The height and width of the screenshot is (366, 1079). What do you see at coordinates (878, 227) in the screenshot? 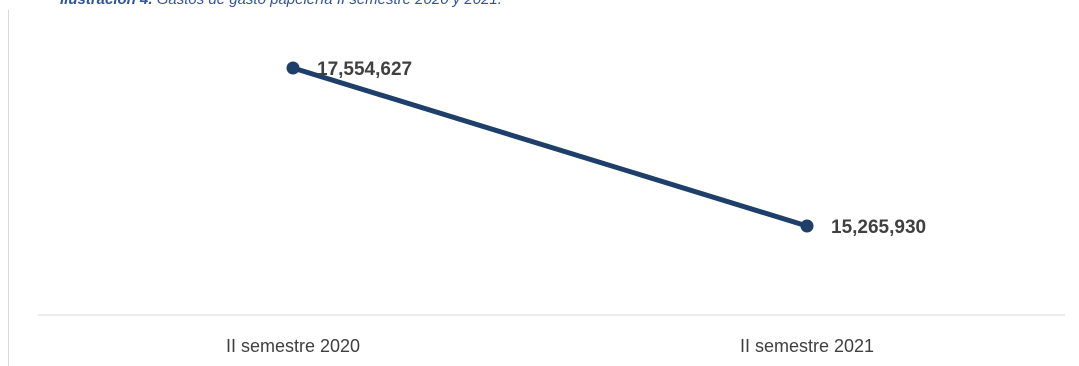
I see `data-label-2: 15,265,930` at bounding box center [878, 227].